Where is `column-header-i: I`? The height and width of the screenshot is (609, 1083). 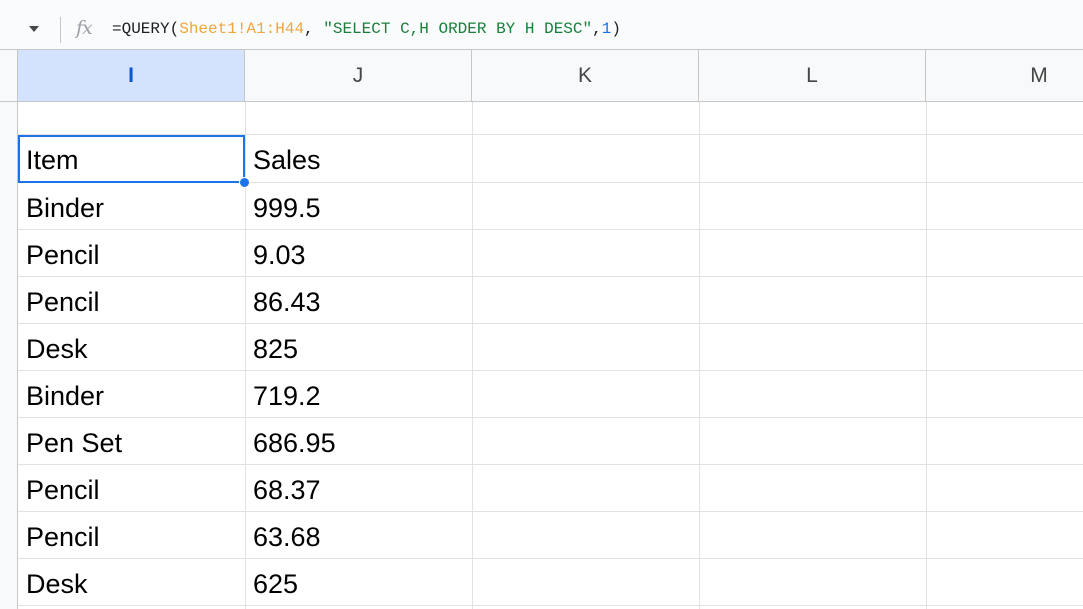 column-header-i: I is located at coordinates (131, 75).